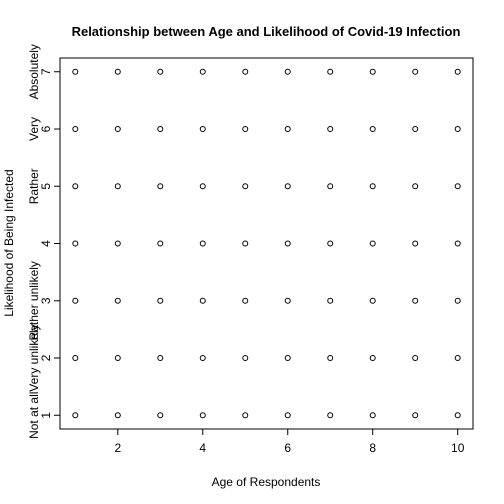  I want to click on y-axis-label: Likelihood of Being Infected, so click(9, 242).